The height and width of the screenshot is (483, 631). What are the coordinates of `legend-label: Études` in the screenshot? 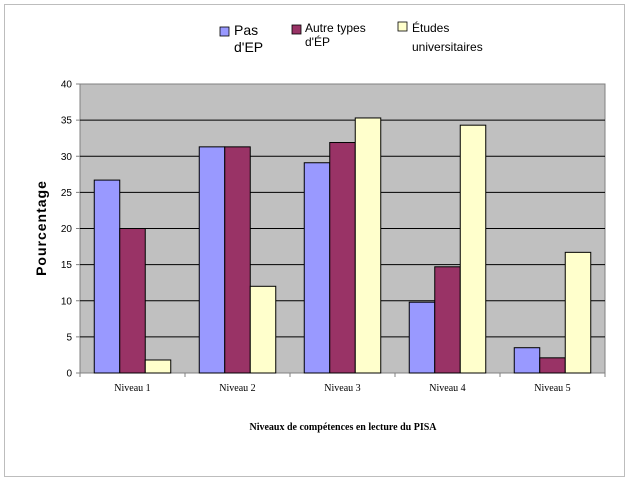 It's located at (430, 27).